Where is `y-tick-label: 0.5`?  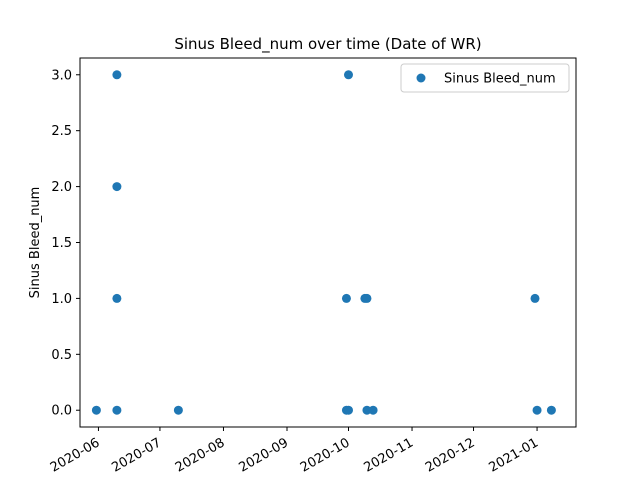
y-tick-label: 0.5 is located at coordinates (61, 355).